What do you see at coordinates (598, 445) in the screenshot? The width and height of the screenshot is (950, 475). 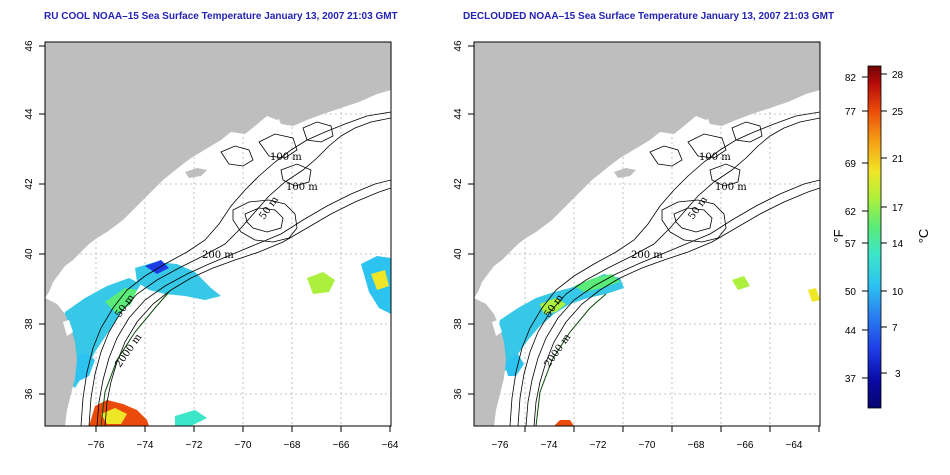 I see `right-xtick-2: −72` at bounding box center [598, 445].